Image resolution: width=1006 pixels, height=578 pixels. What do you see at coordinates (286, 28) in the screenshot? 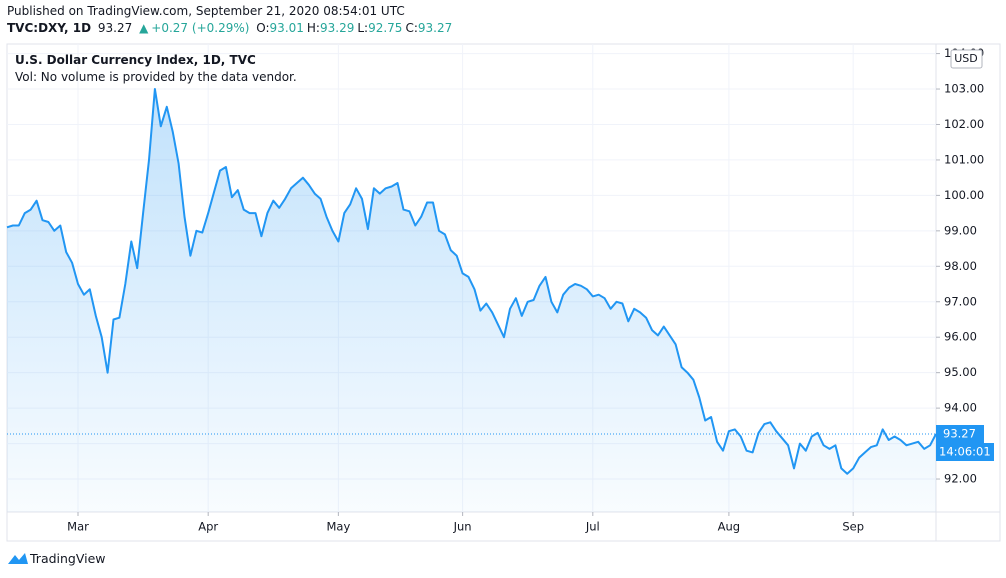
I see `ohlc-value: 93.01` at bounding box center [286, 28].